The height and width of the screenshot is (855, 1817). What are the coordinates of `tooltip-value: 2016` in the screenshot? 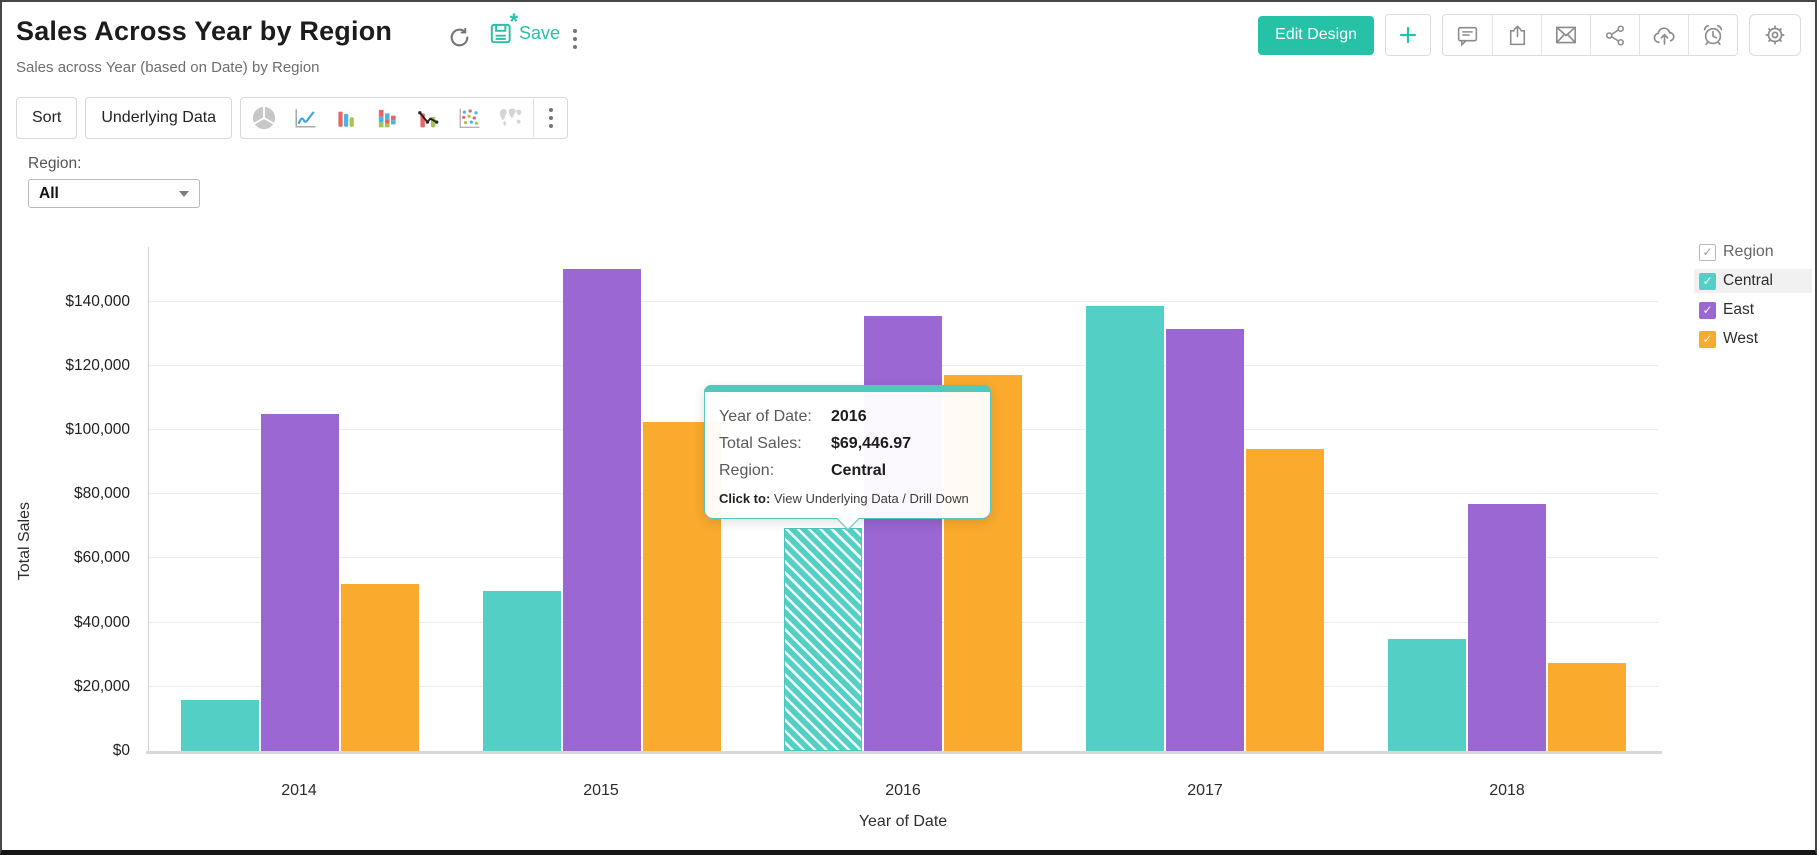 It's located at (849, 416).